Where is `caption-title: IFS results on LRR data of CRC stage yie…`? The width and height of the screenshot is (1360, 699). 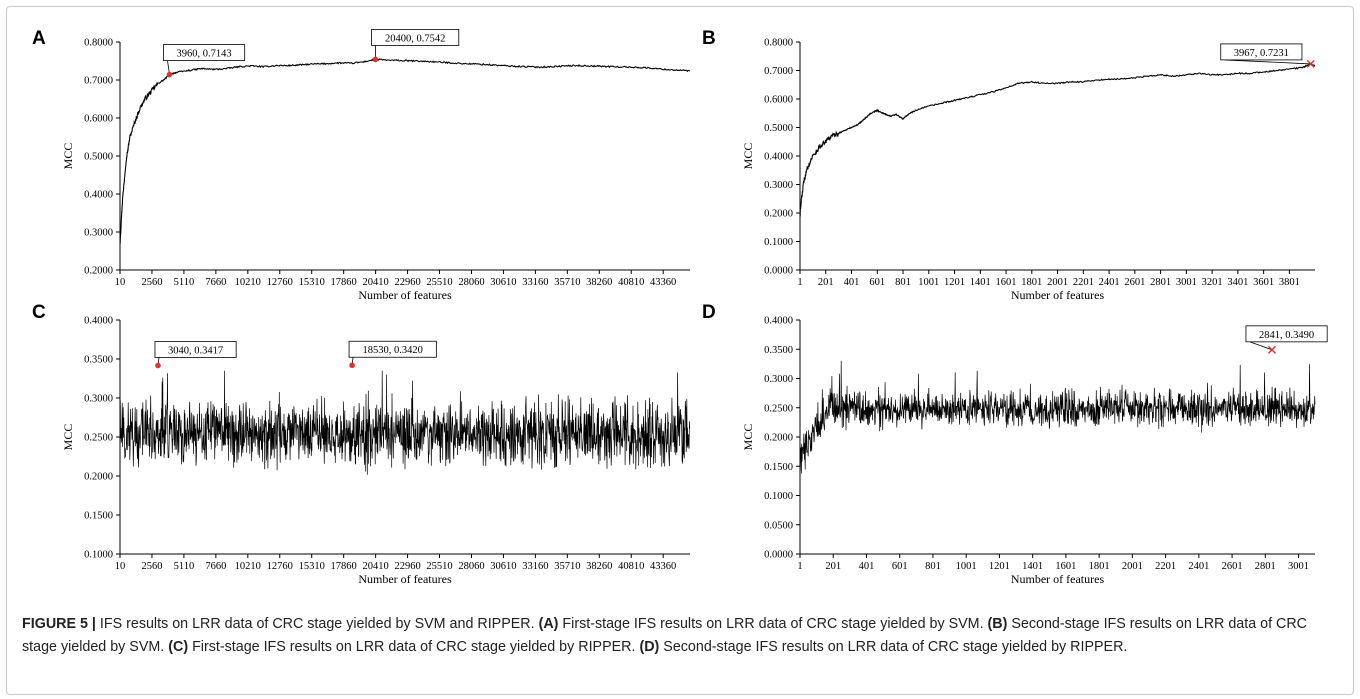
caption-title: IFS results on LRR data of CRC stage yie… is located at coordinates (317, 624).